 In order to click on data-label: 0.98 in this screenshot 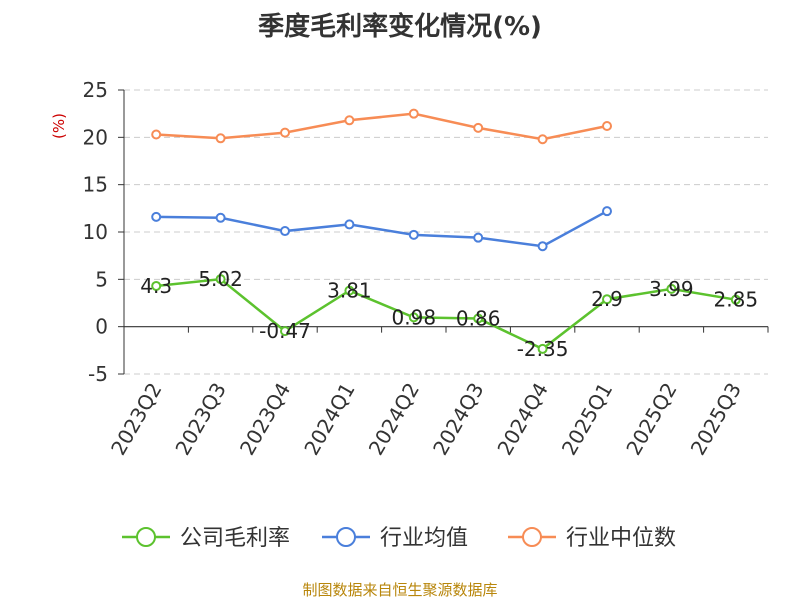, I will do `click(414, 317)`.